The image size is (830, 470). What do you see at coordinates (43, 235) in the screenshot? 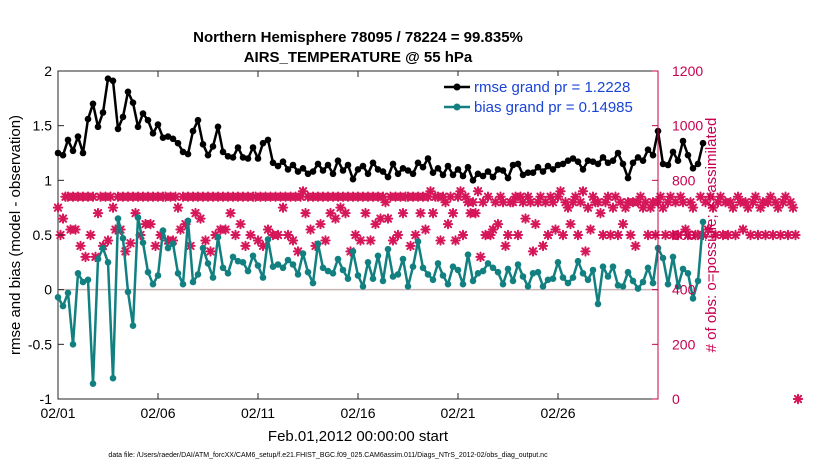
I see `y-tick-label: 0.5` at bounding box center [43, 235].